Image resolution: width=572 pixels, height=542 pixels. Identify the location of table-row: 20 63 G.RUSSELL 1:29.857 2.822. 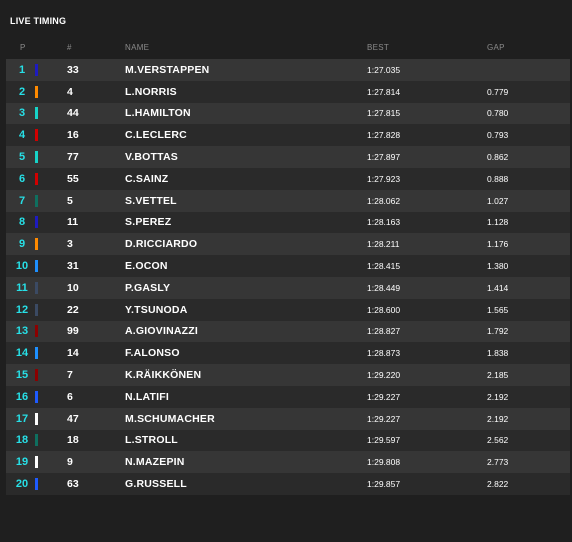
(288, 484).